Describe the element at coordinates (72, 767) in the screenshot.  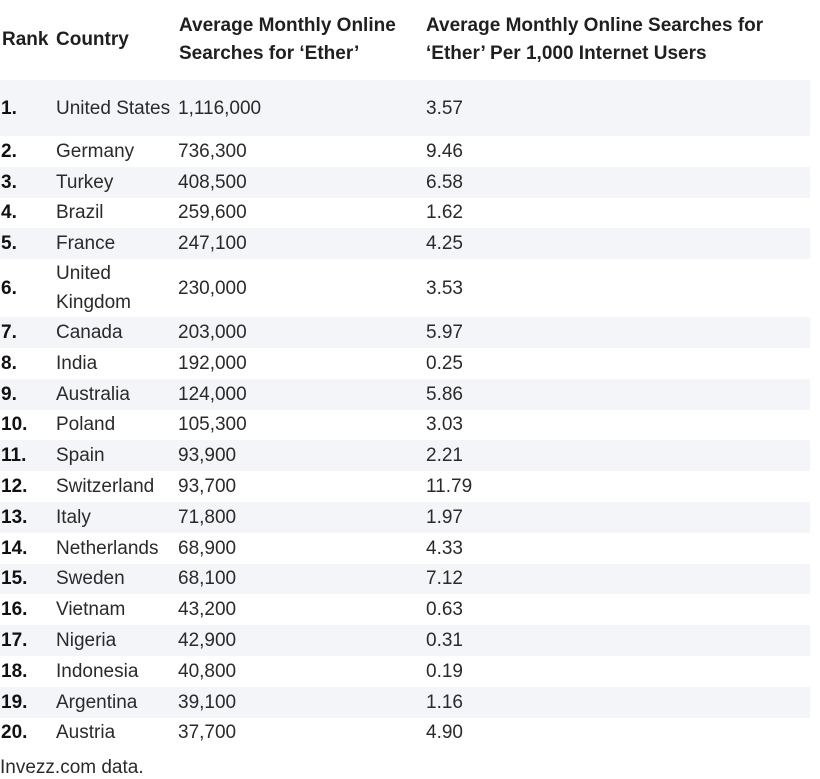
I see `source-note: Invezz.com data.` at that location.